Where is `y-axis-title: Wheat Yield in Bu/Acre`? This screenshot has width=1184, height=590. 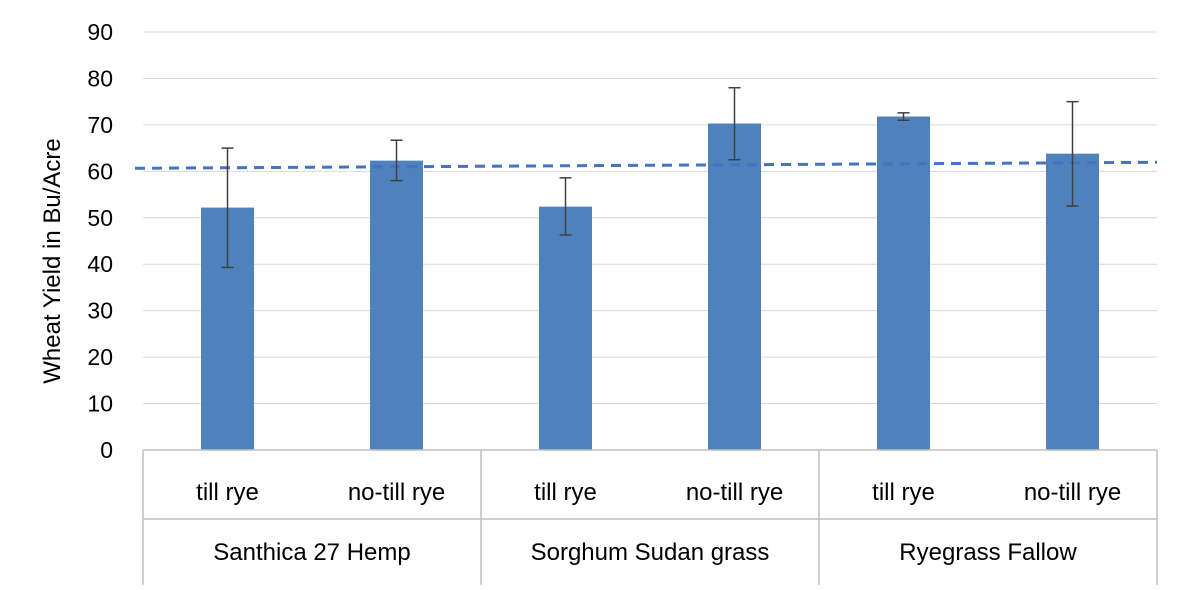 y-axis-title: Wheat Yield in Bu/Acre is located at coordinates (52, 260).